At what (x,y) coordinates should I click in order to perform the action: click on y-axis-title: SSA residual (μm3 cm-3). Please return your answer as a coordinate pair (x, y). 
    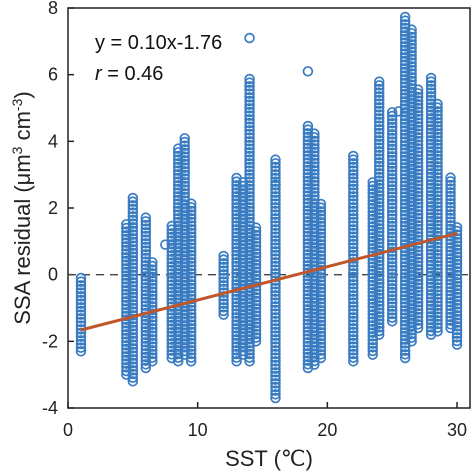
    Looking at the image, I should click on (22, 207).